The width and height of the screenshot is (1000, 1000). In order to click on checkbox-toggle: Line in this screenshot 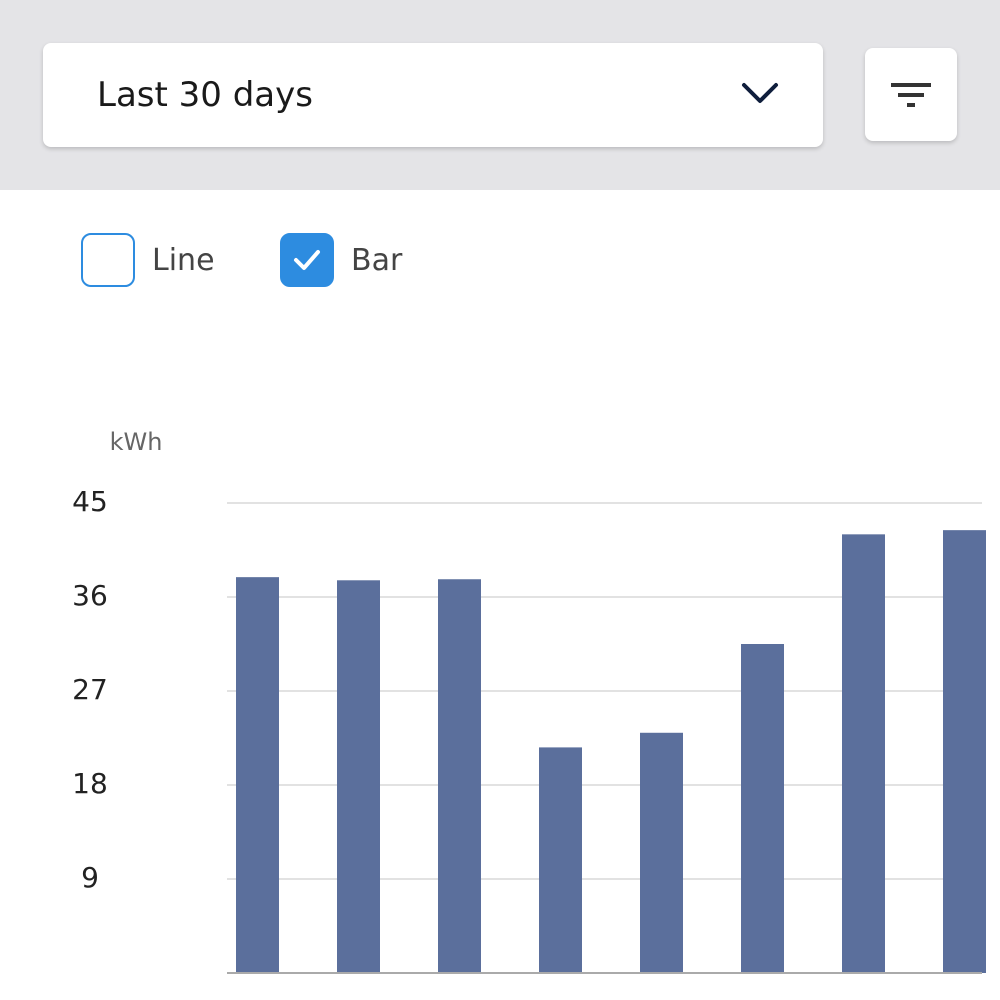, I will do `click(148, 260)`.